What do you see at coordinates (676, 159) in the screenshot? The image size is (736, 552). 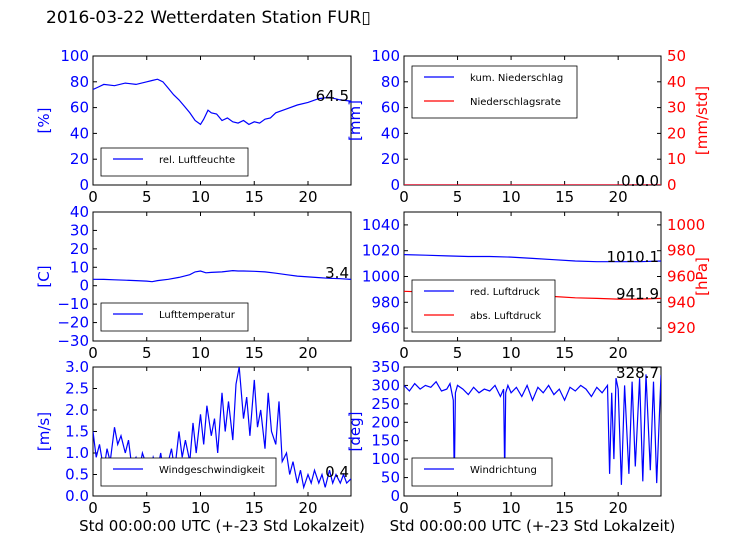 I see `y-right-tick-label: 10` at bounding box center [676, 159].